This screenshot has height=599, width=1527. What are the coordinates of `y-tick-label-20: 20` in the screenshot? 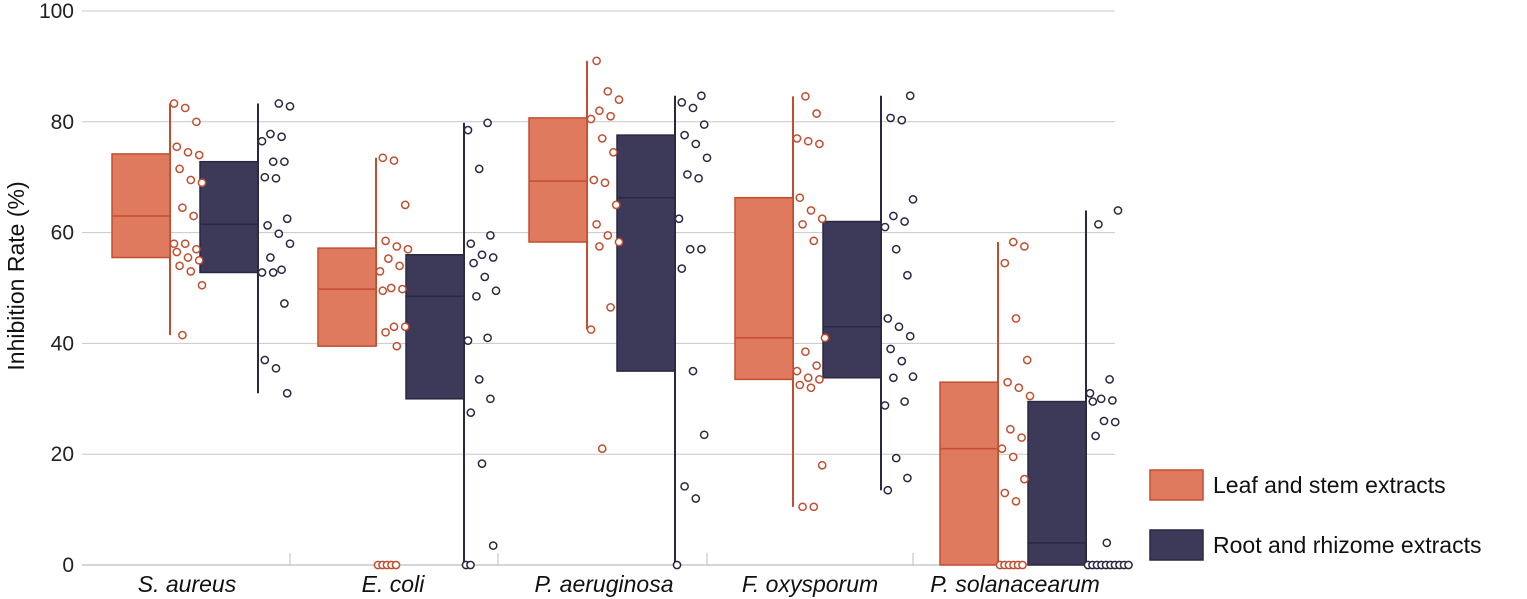 It's located at (62, 454).